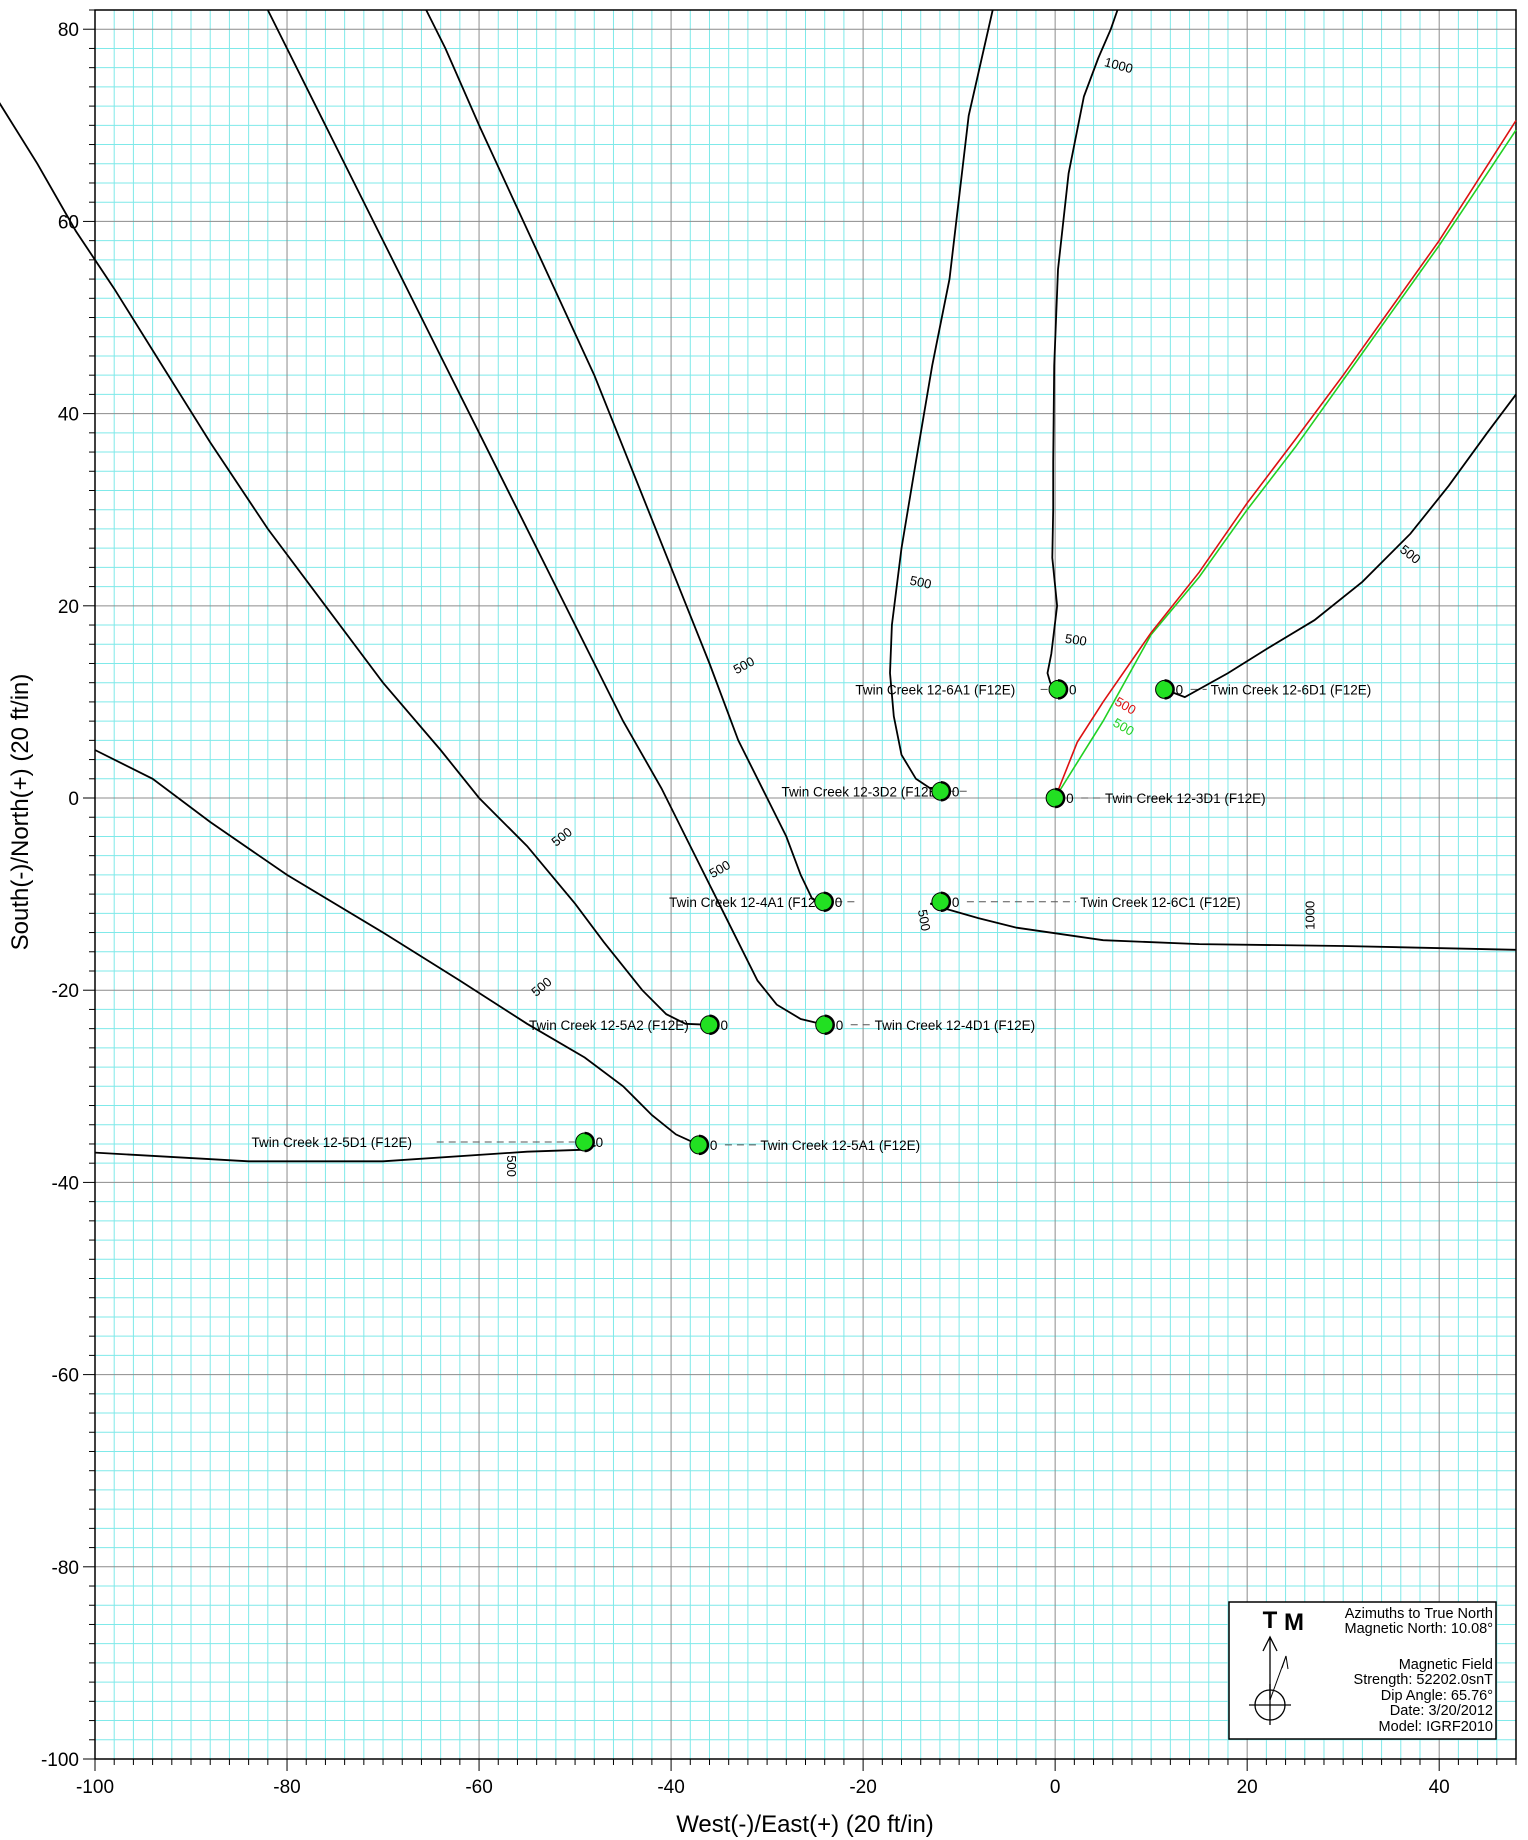 The width and height of the screenshot is (1528, 1840). I want to click on legend-box, so click(1362, 1670).